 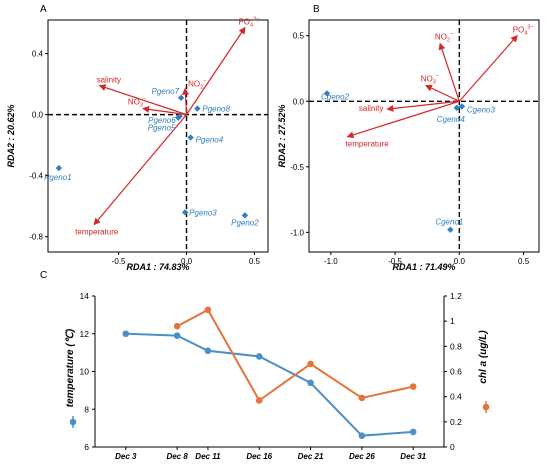 I want to click on point-label-Pgeno8: Pgeno8, so click(x=216, y=109).